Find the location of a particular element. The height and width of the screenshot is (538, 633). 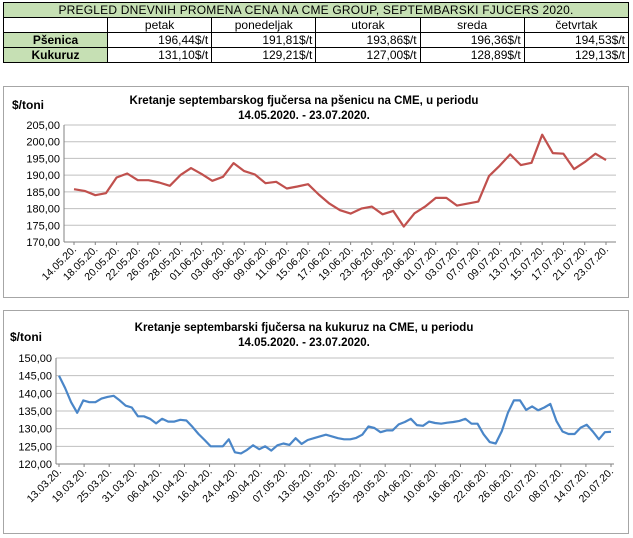

row-label: Pšenica is located at coordinates (55, 40).